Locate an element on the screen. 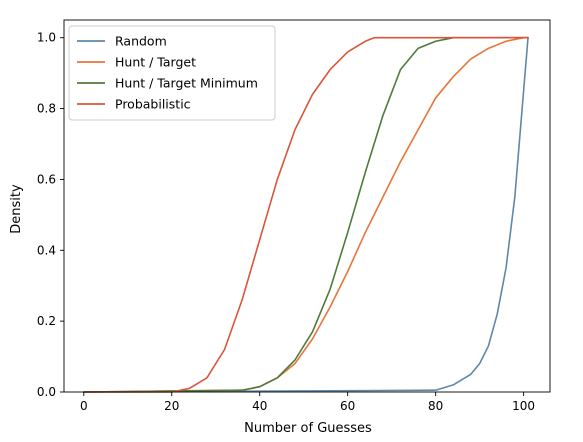 The width and height of the screenshot is (583, 442). legend-label-1: Hunt / Target is located at coordinates (155, 62).